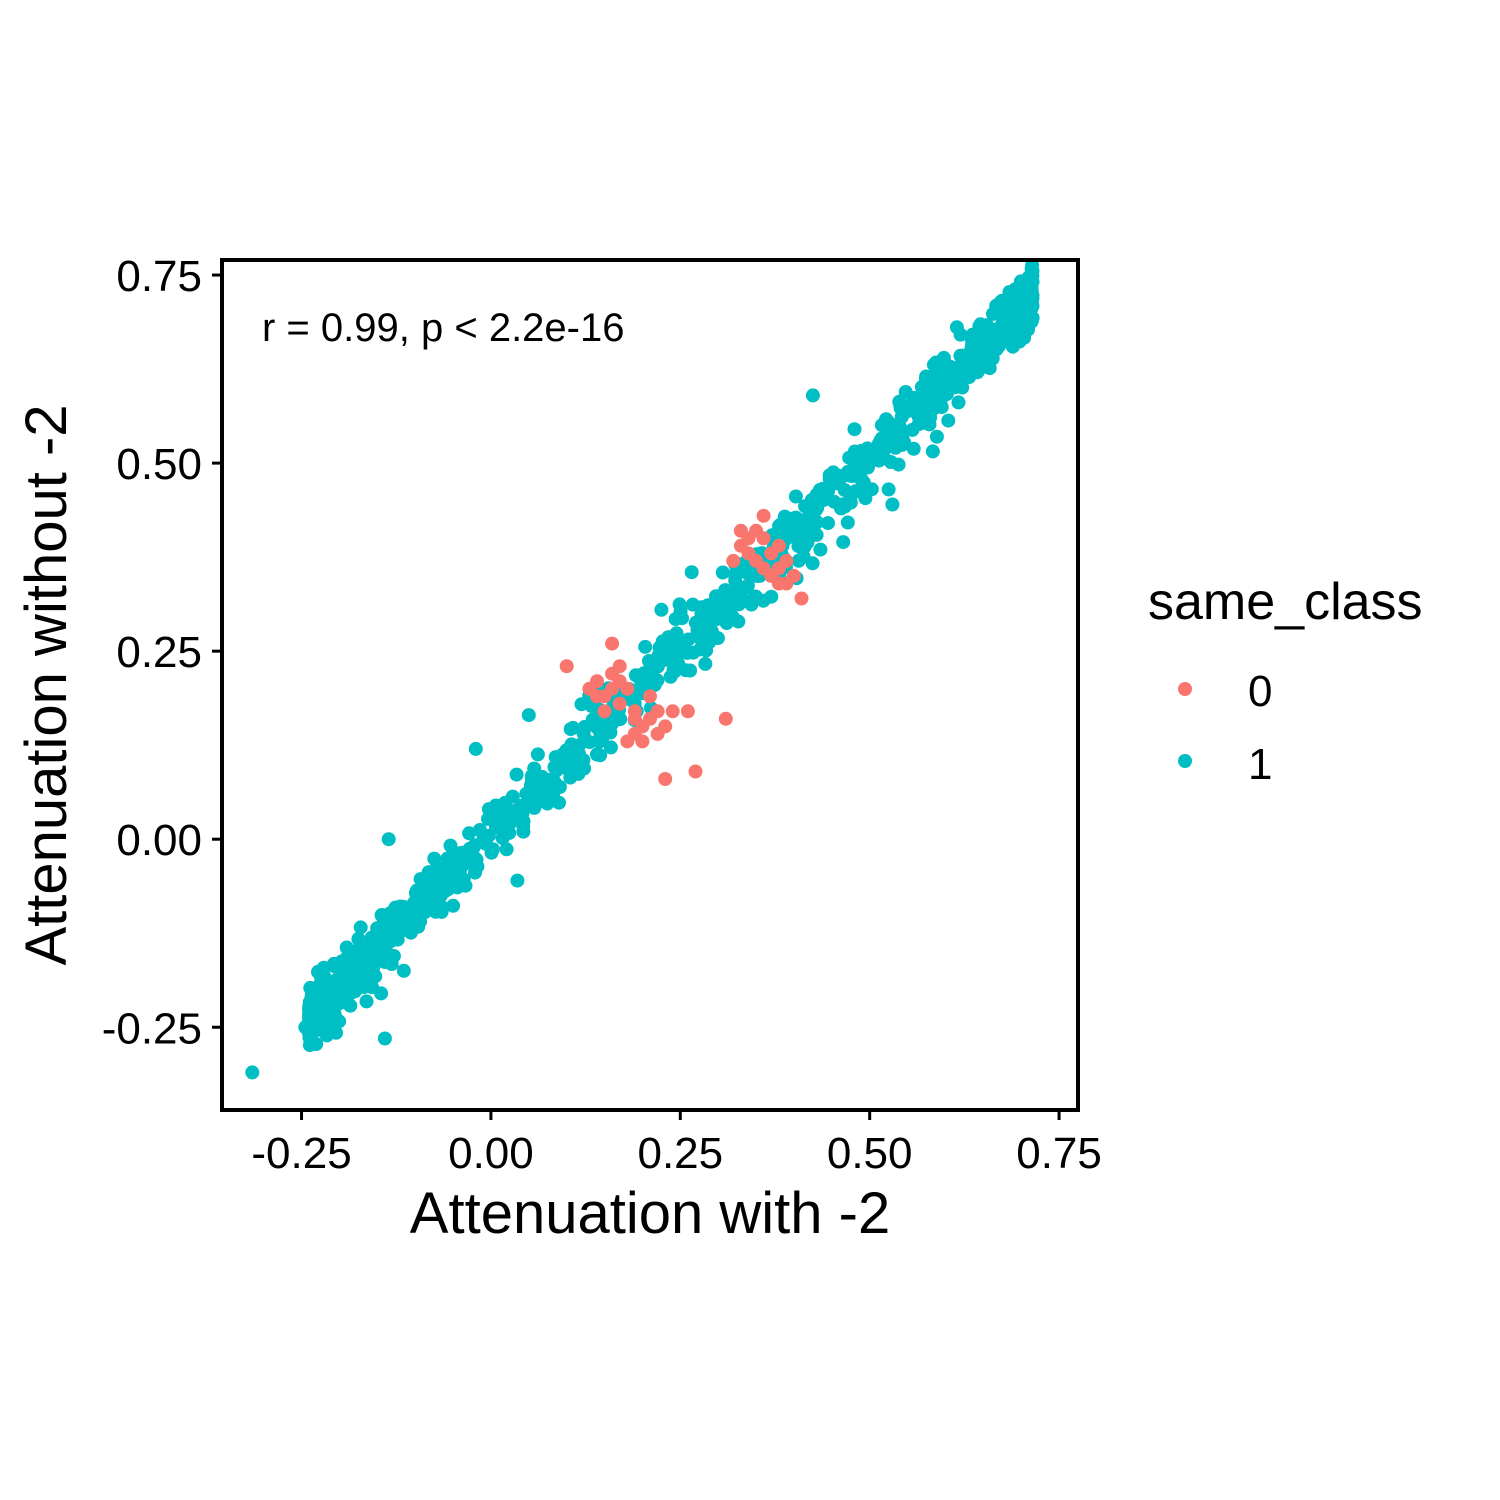 Image resolution: width=1500 pixels, height=1500 pixels. What do you see at coordinates (301, 1153) in the screenshot?
I see `x-tick-label: -0.25` at bounding box center [301, 1153].